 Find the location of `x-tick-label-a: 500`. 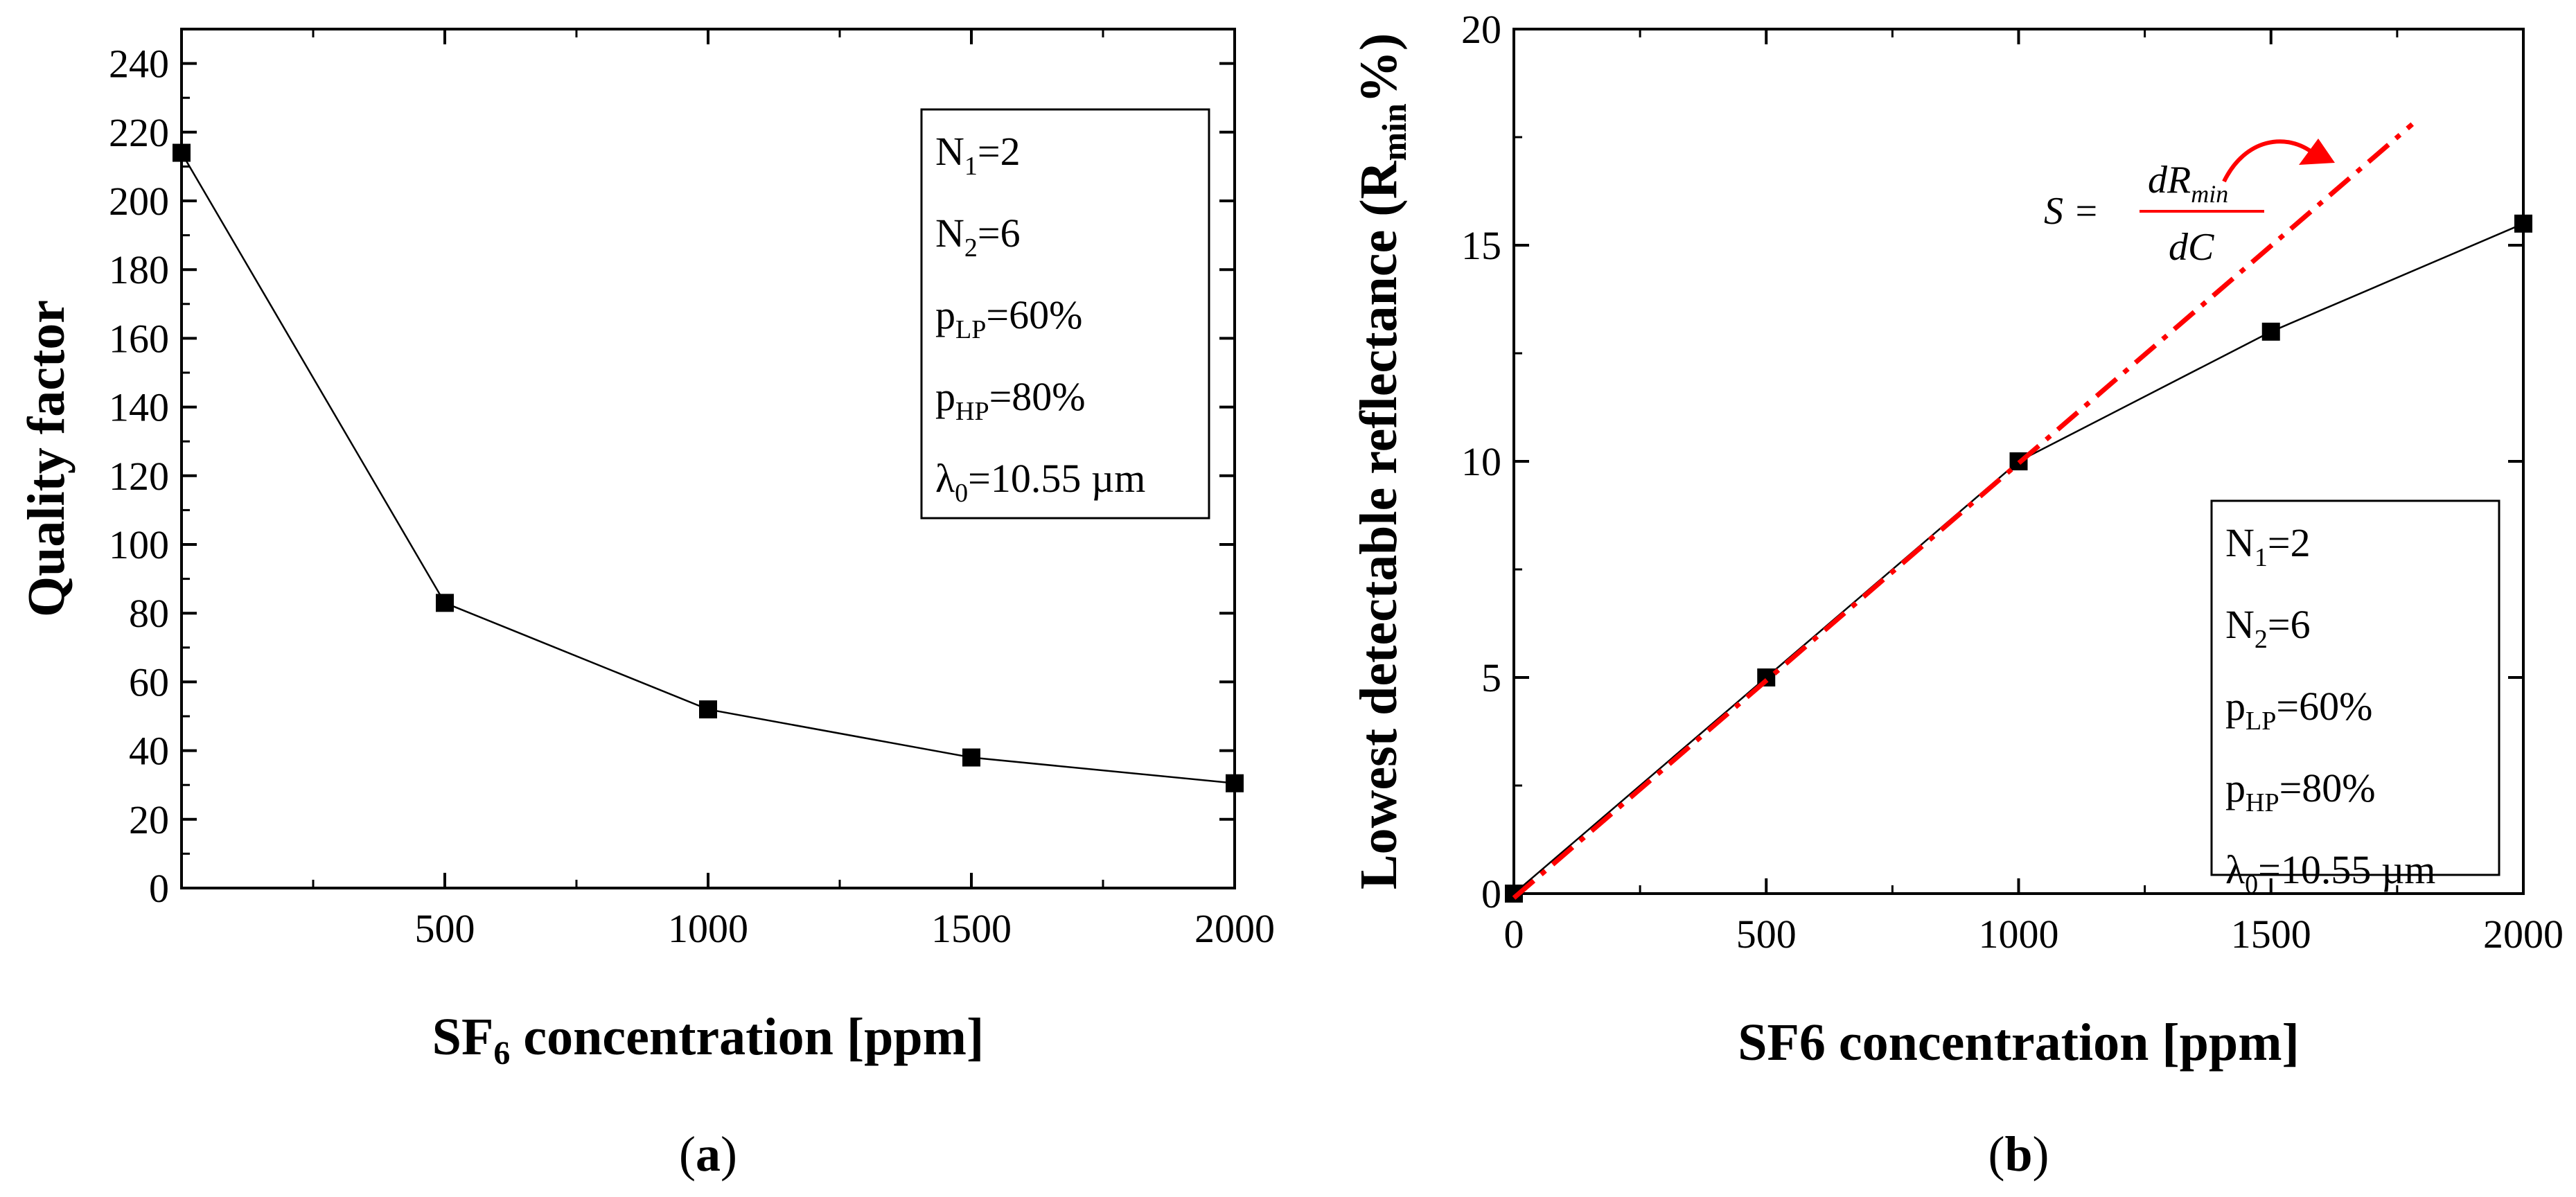

x-tick-label-a: 500 is located at coordinates (445, 928).